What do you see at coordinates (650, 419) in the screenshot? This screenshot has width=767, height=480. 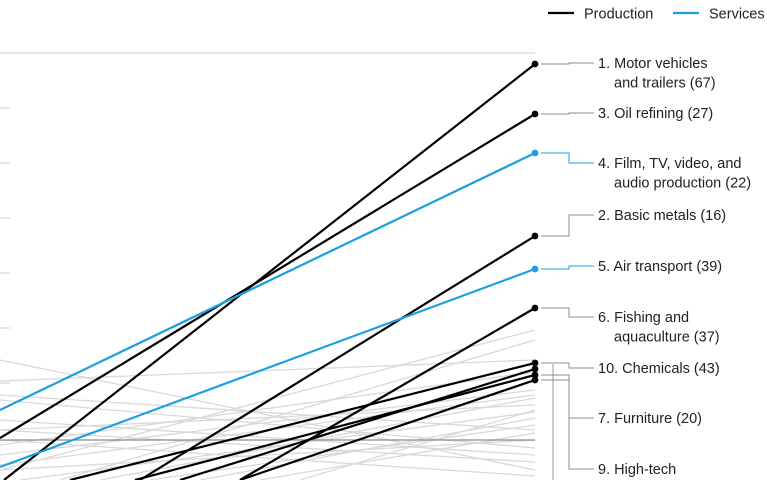 I see `series-label-rank-7: 7. Furniture (20)` at bounding box center [650, 419].